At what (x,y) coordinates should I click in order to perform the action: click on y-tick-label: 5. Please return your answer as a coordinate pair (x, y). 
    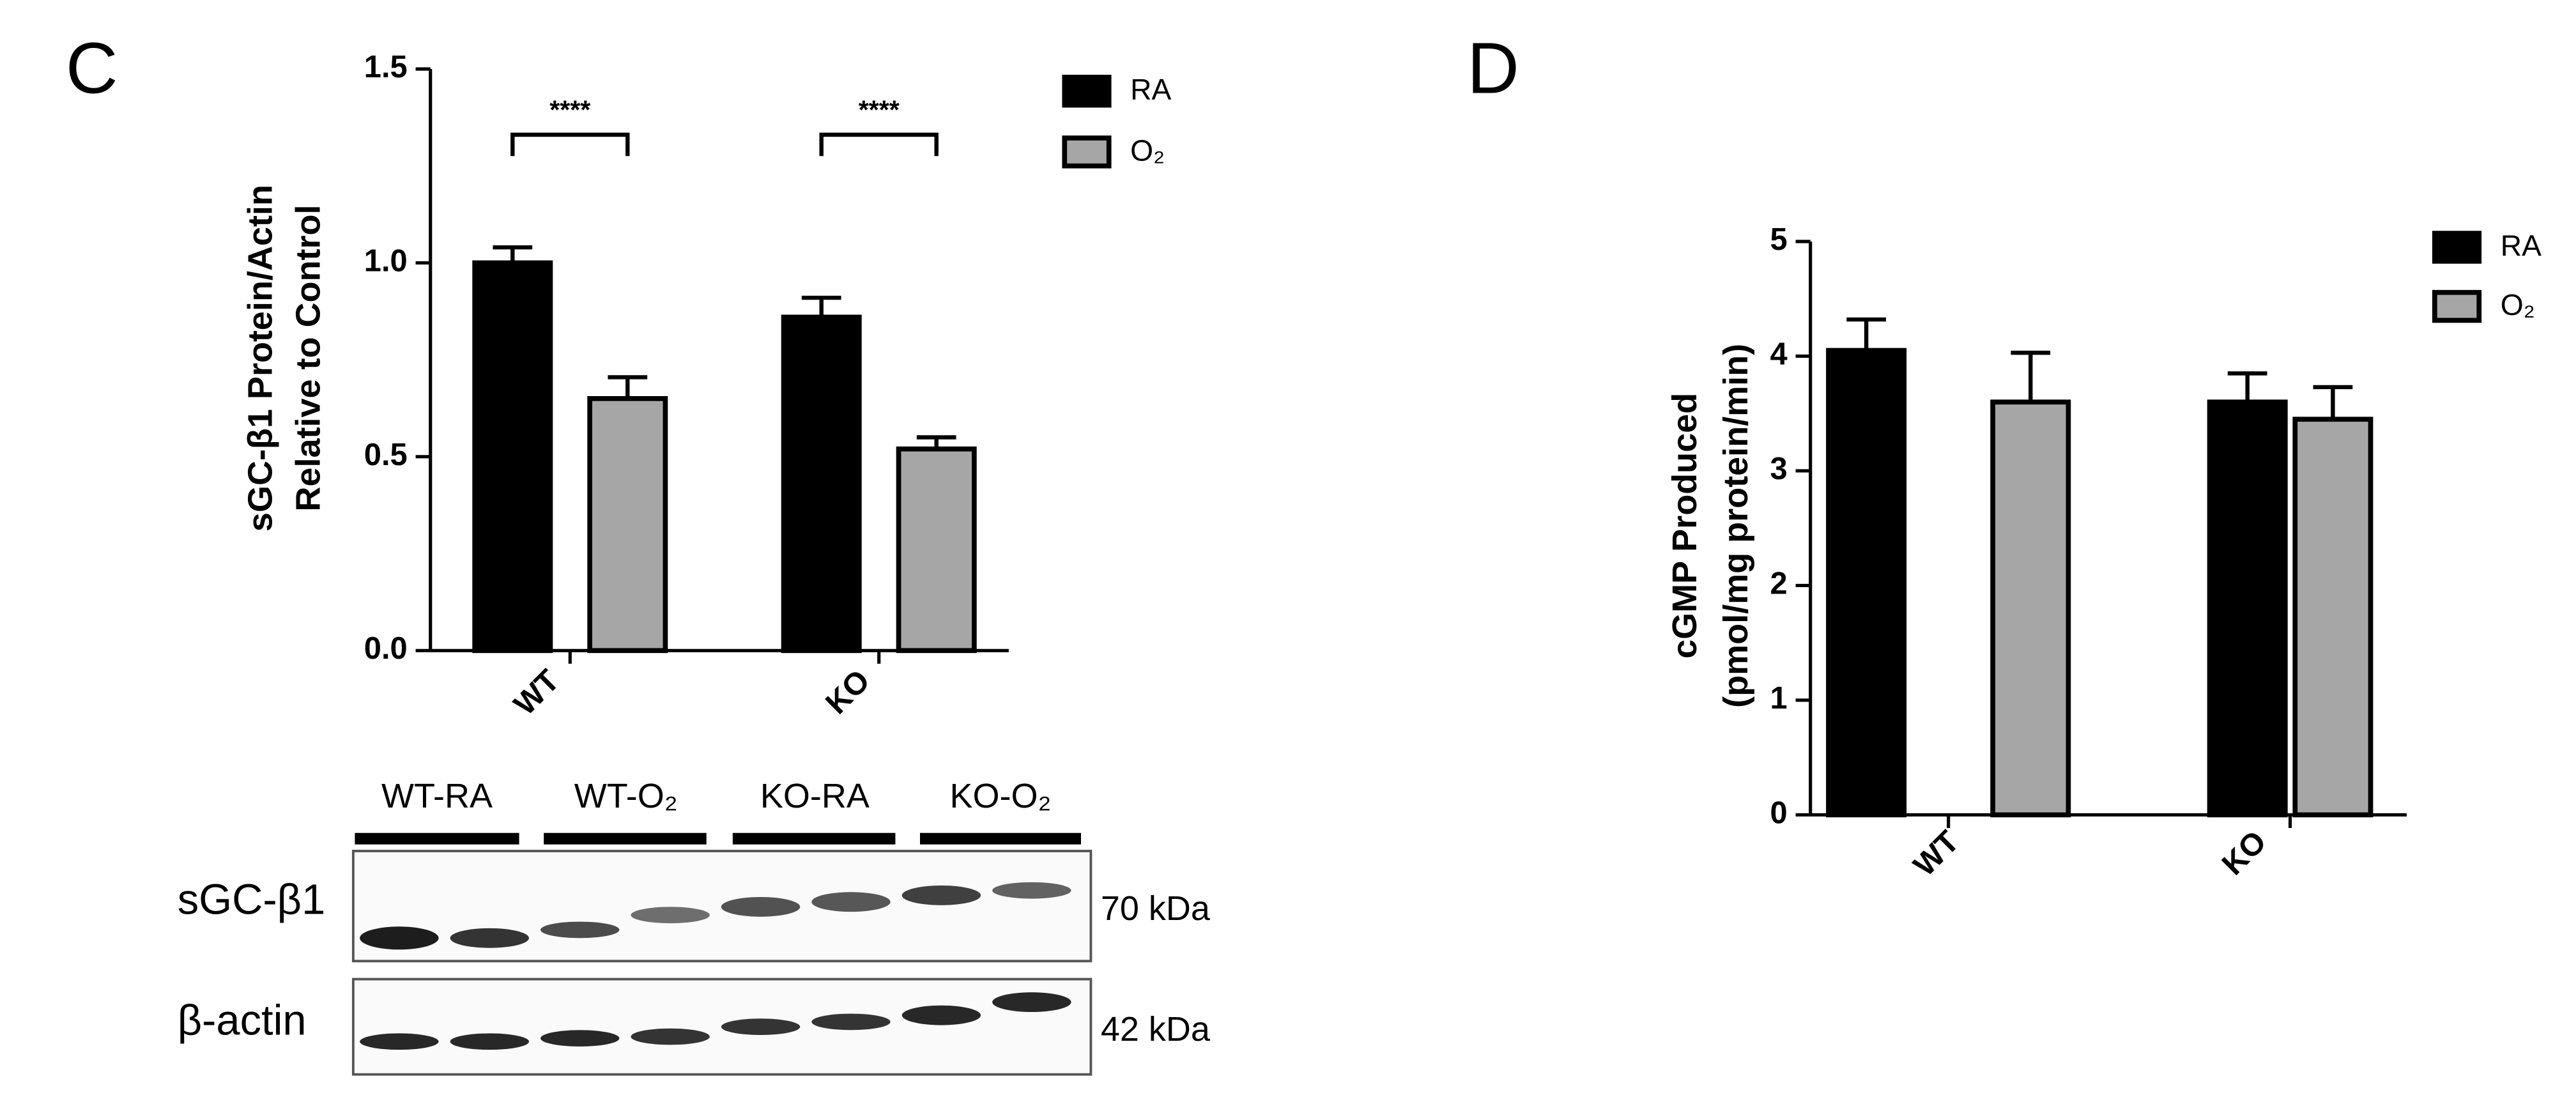
    Looking at the image, I should click on (1779, 239).